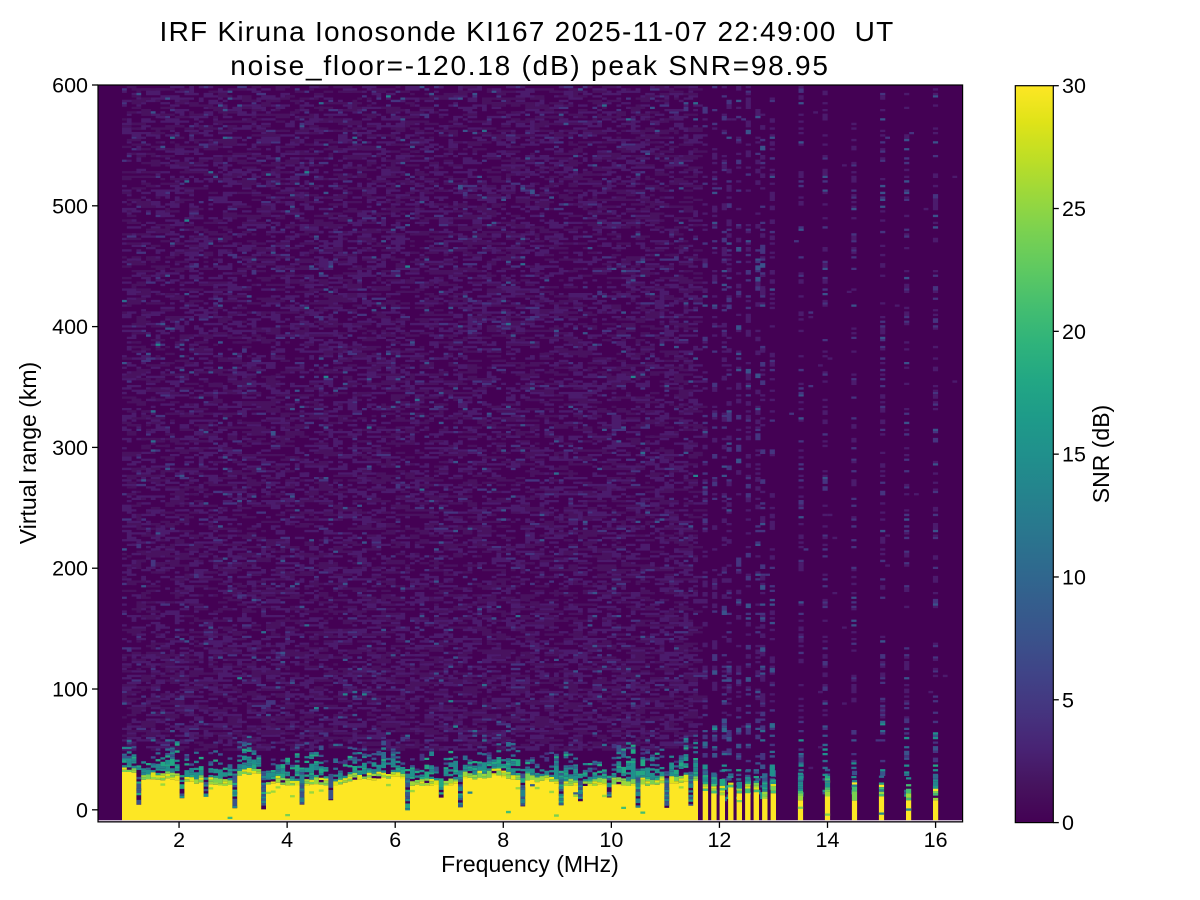  What do you see at coordinates (529, 65) in the screenshot?
I see `svg-text:noise_floor=-120.18 (dB) peak: noise_floor=-120.18 (dB) peak SNR=98.95` at bounding box center [529, 65].